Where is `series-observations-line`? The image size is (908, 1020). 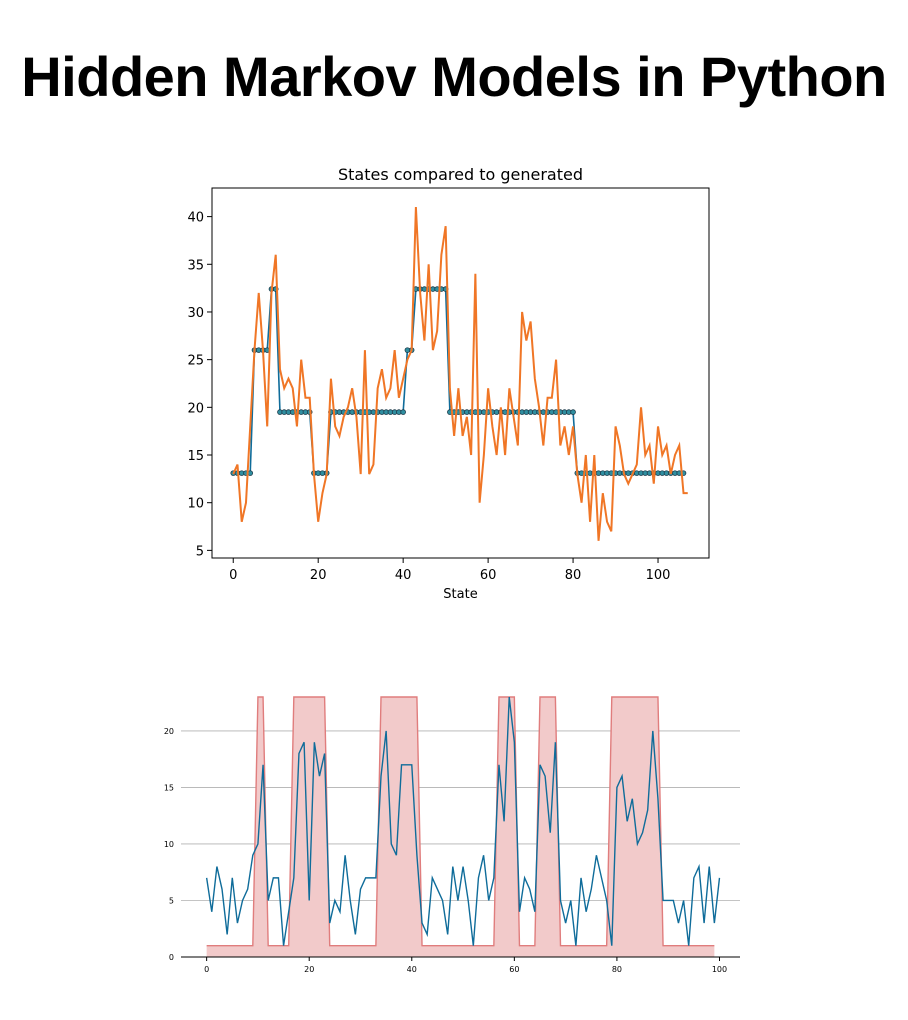
series-observations-line is located at coordinates (463, 821).